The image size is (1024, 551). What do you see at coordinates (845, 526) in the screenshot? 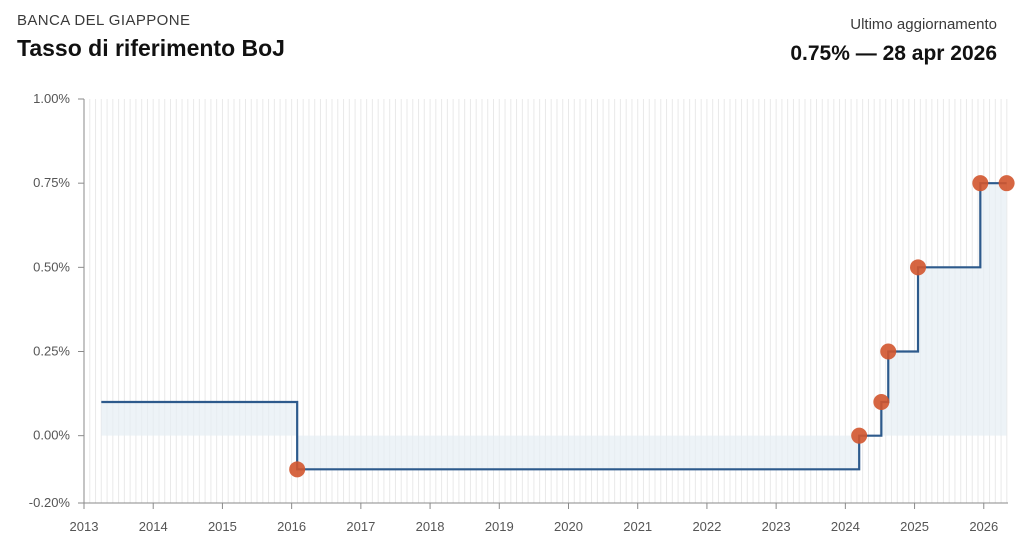
I see `x-tick-label: 2024` at bounding box center [845, 526].